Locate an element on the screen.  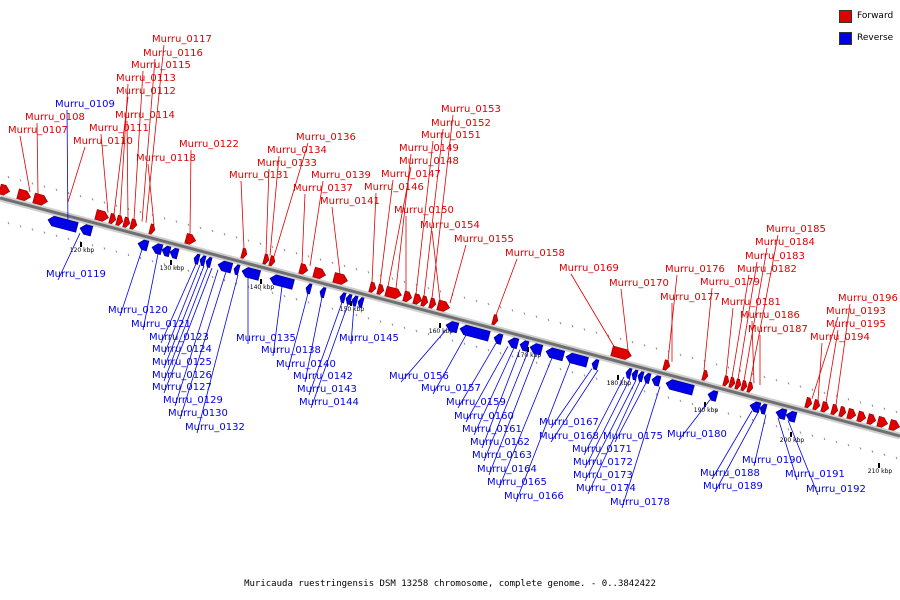
gene-label: Murru_0126 is located at coordinates (182, 375).